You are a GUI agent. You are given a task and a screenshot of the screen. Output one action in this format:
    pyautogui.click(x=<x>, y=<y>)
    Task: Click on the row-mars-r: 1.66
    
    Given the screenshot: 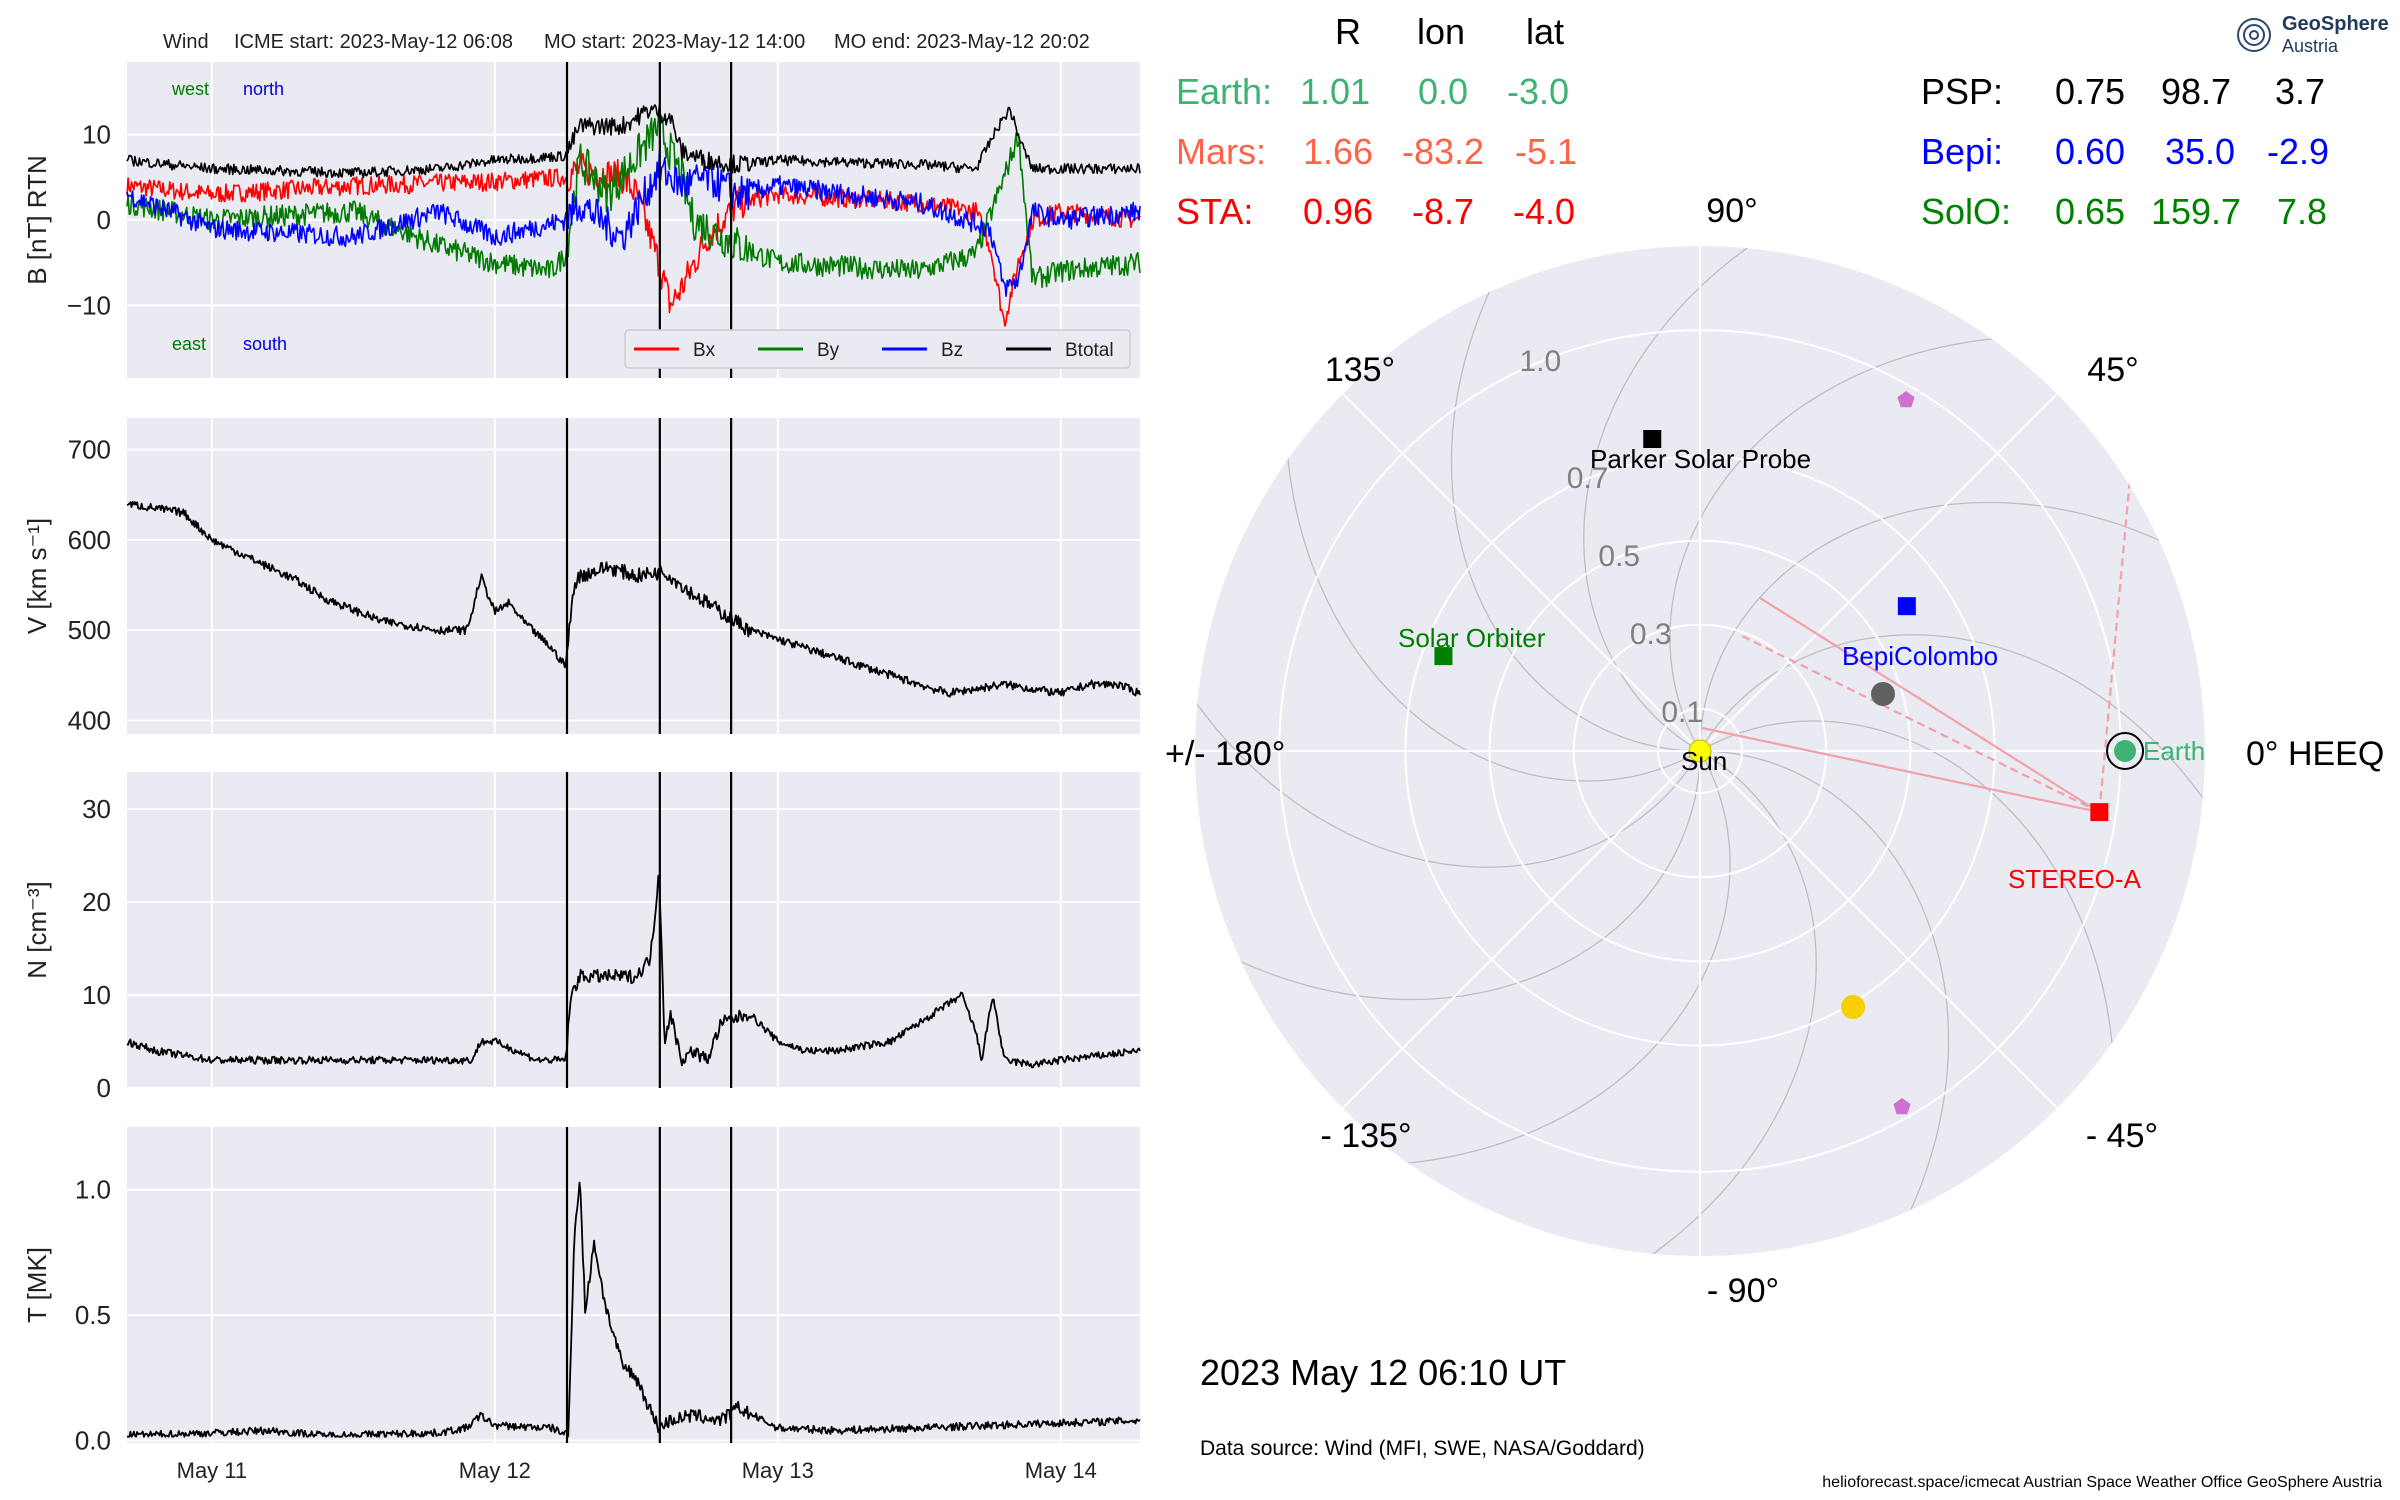 What is the action you would take?
    pyautogui.click(x=1338, y=151)
    